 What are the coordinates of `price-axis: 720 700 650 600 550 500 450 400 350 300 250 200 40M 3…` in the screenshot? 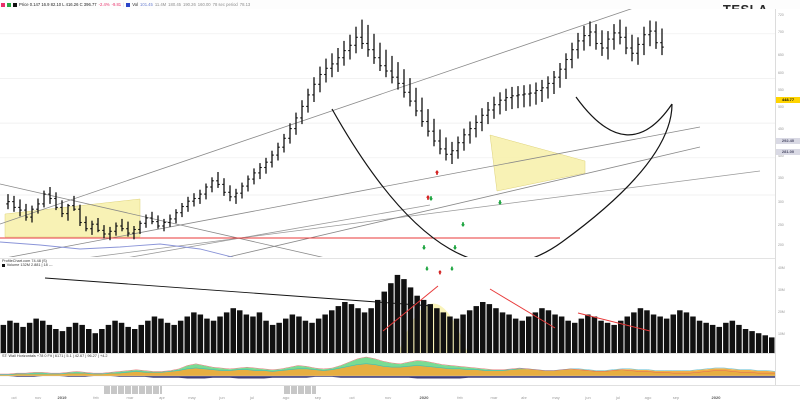 It's located at (787, 197).